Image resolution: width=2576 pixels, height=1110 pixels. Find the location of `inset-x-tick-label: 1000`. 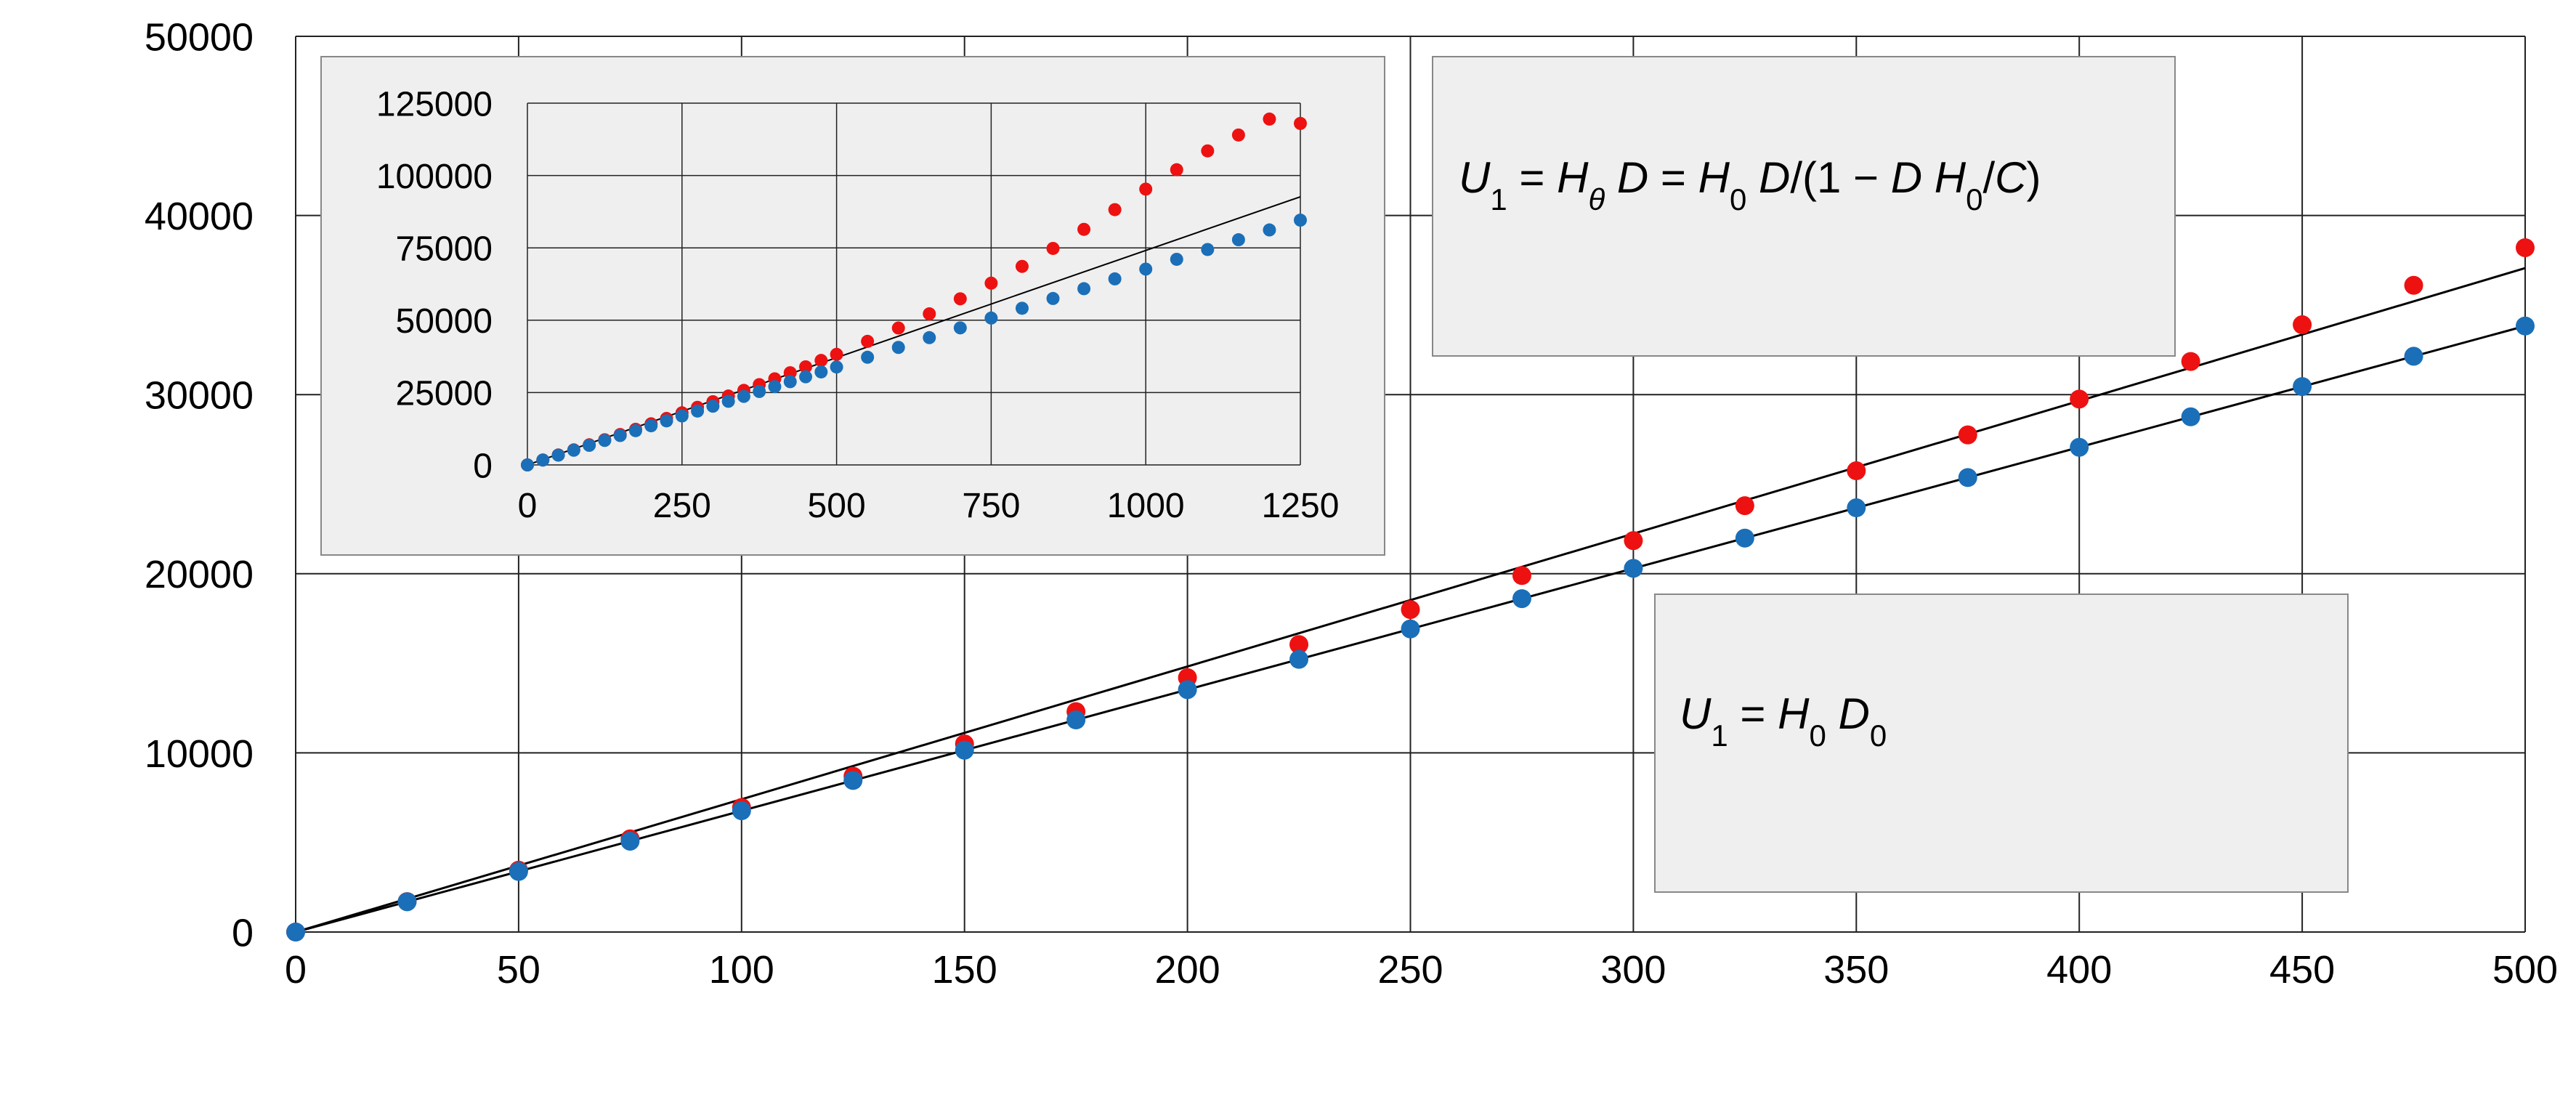

inset-x-tick-label: 1000 is located at coordinates (1146, 506).